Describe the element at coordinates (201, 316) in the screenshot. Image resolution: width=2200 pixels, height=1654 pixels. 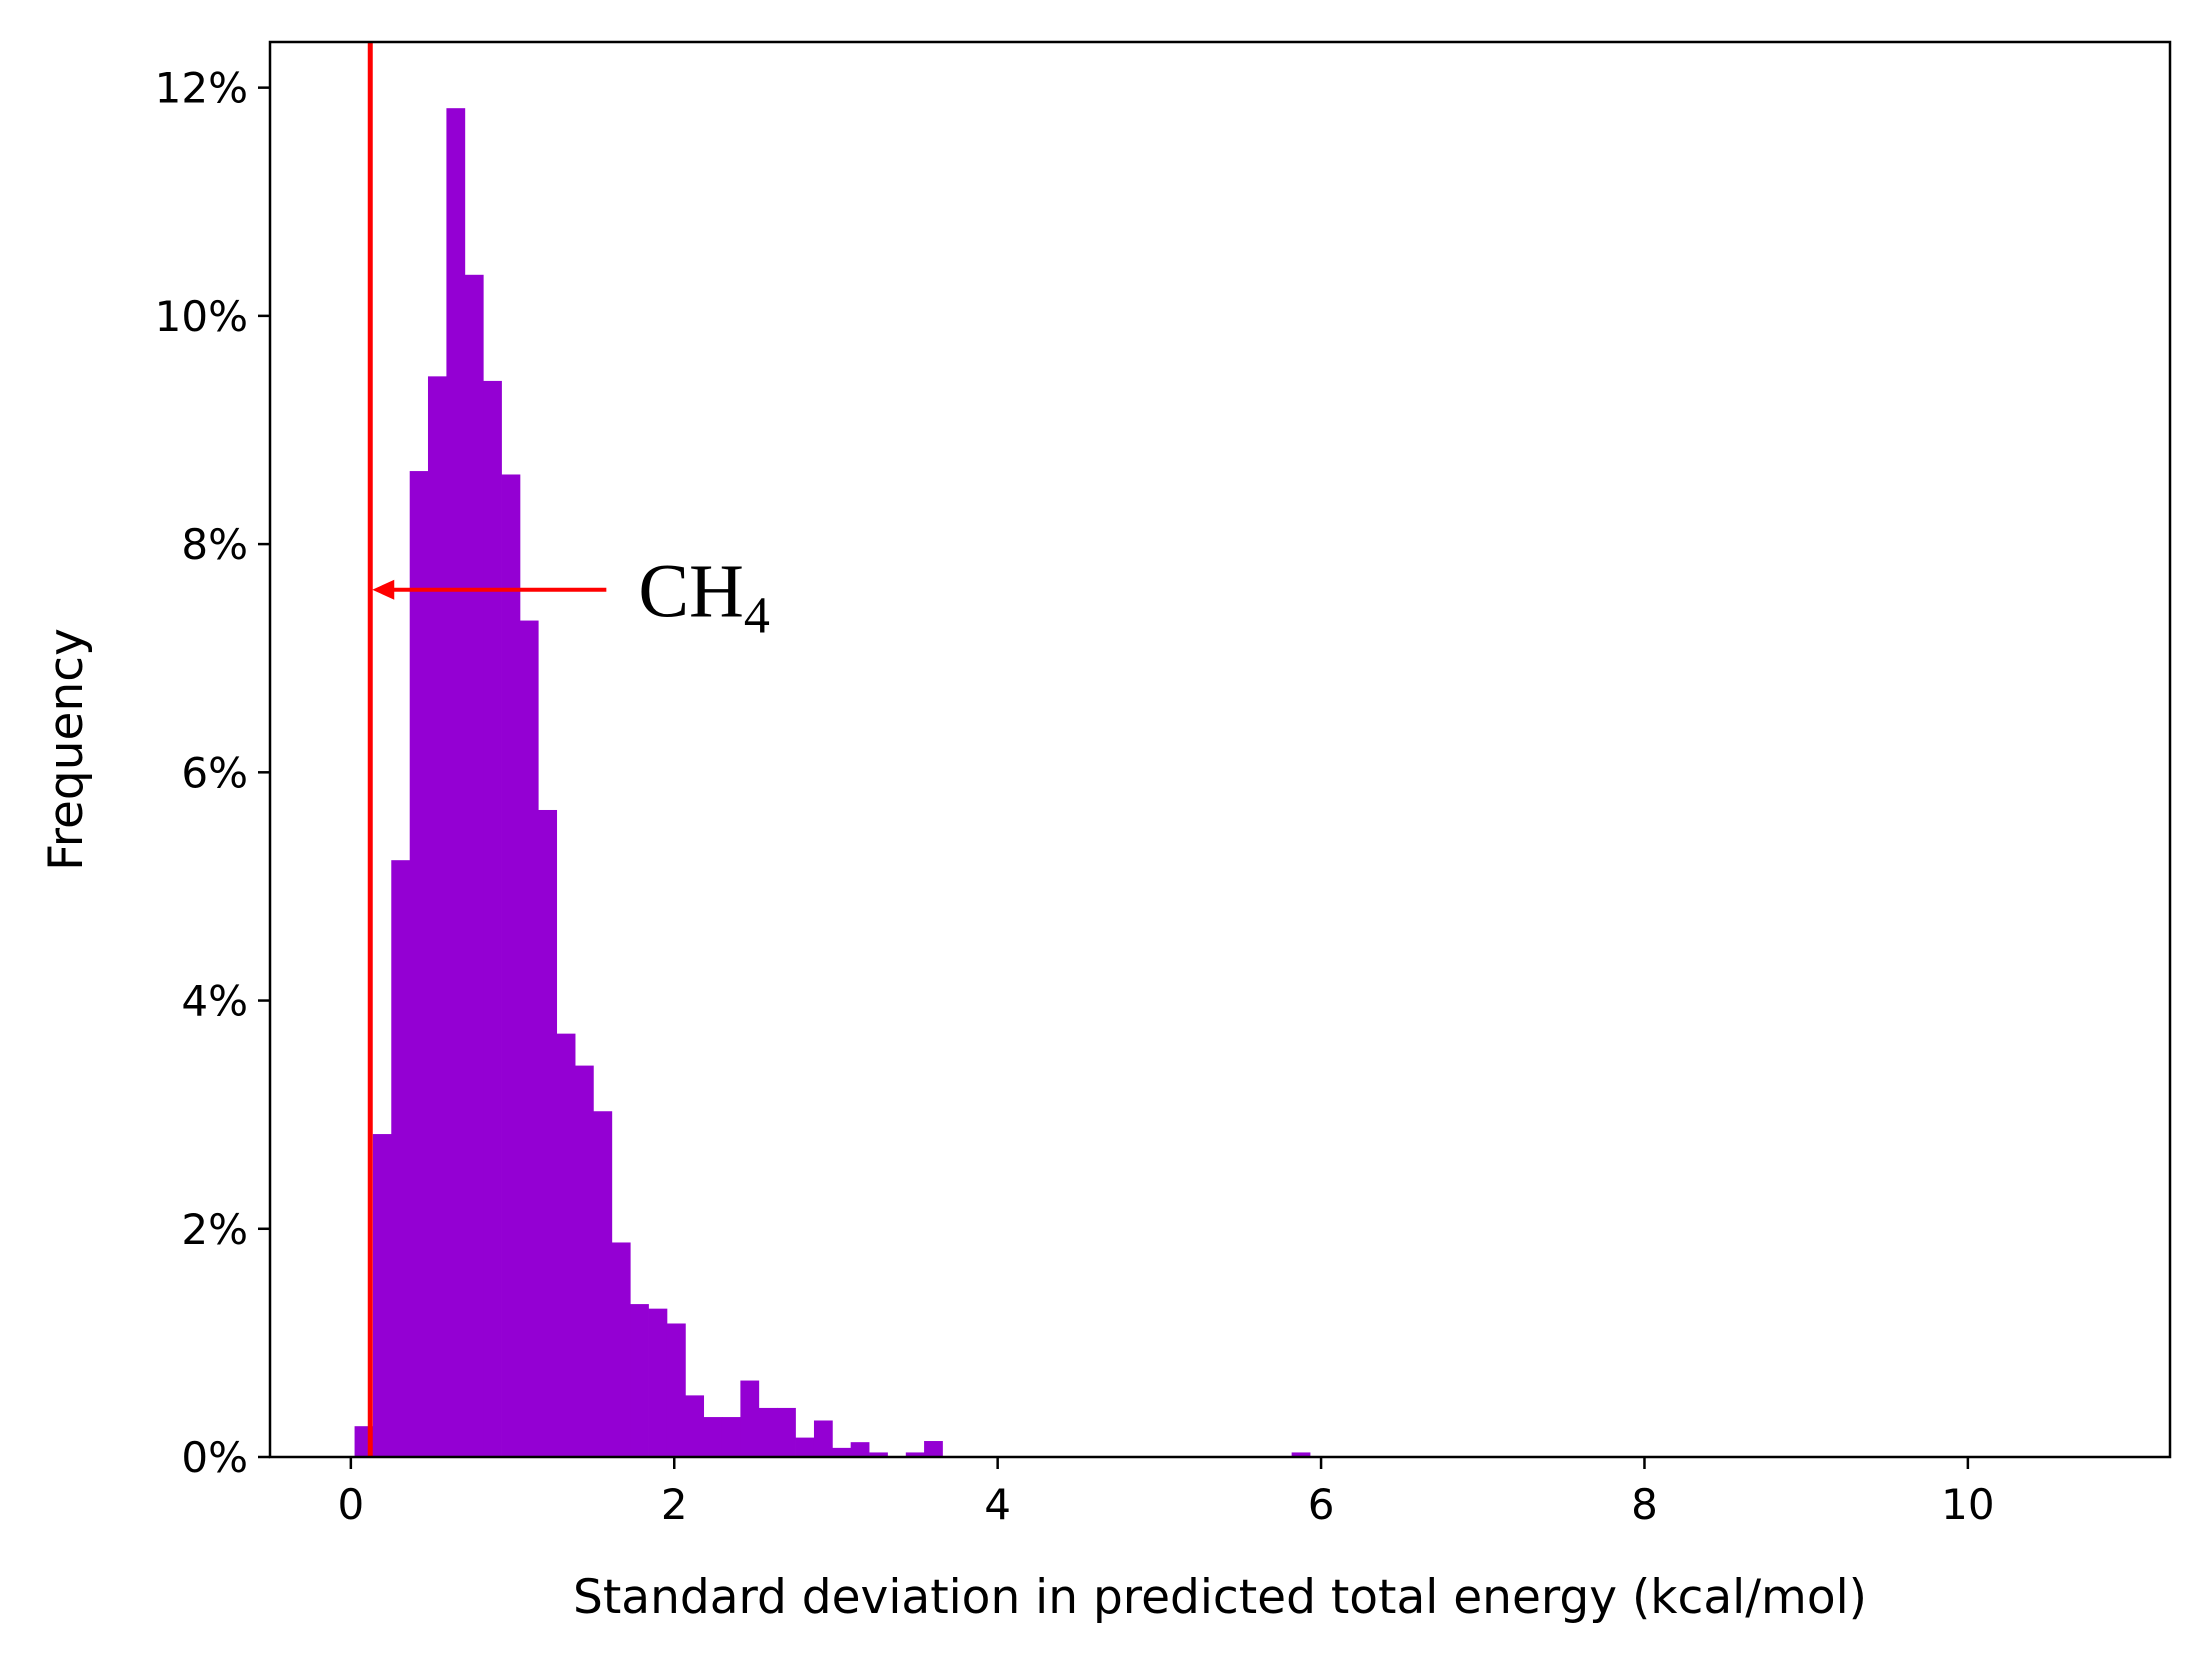
I see `y-tick-label: 10%` at that location.